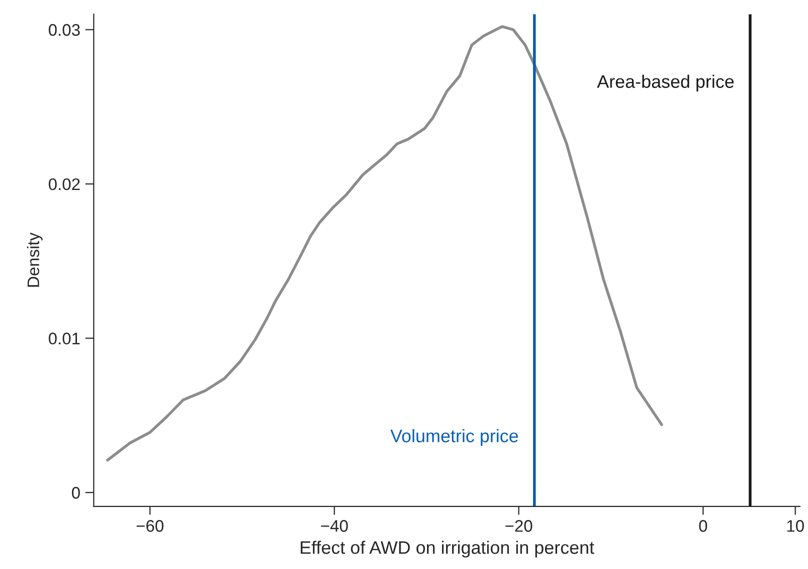 Image resolution: width=808 pixels, height=569 pixels. I want to click on y-axis-title: Density, so click(35, 259).